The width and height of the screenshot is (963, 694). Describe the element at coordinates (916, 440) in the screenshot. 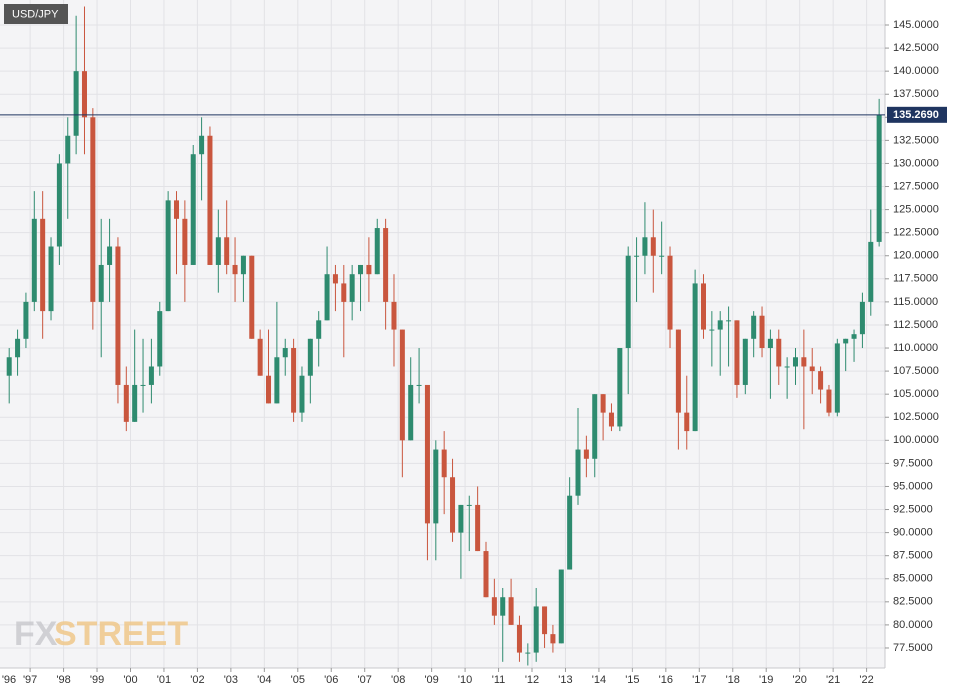

I see `y-tick-label: 100.0000` at that location.